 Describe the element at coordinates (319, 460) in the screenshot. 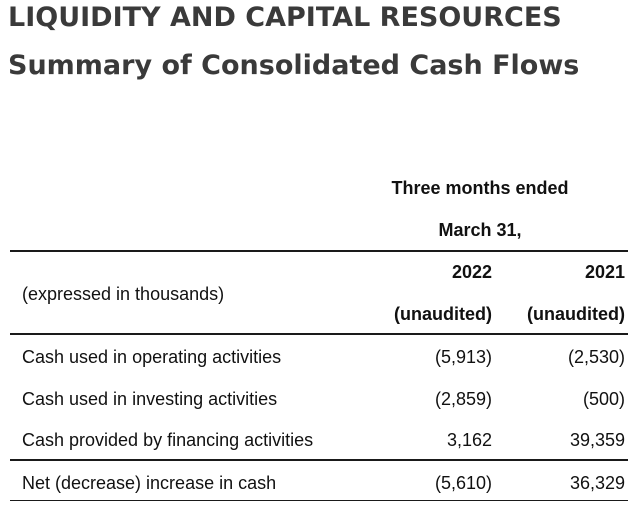

I see `total-rule` at that location.